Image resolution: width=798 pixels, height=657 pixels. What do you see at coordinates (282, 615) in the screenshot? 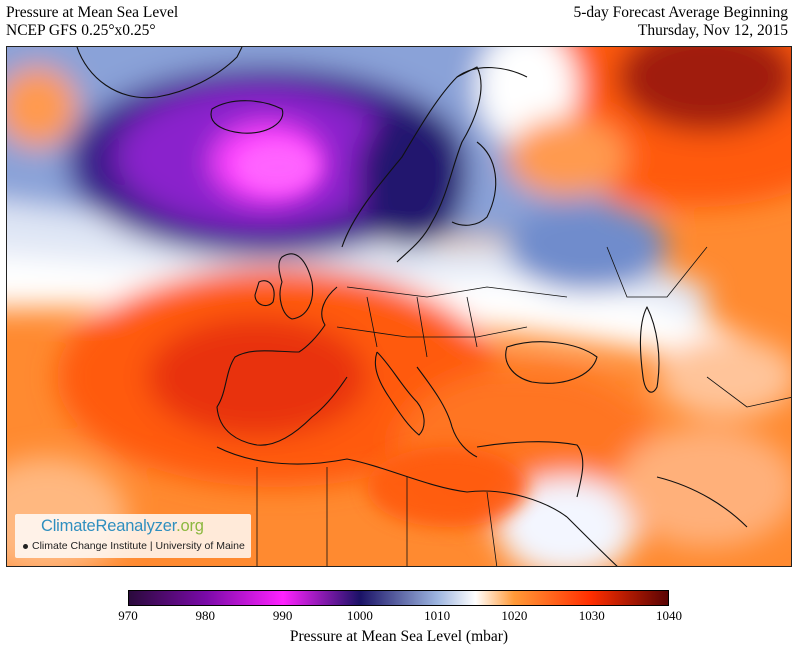
I see `colorbar-tick-label: 990` at bounding box center [282, 615].